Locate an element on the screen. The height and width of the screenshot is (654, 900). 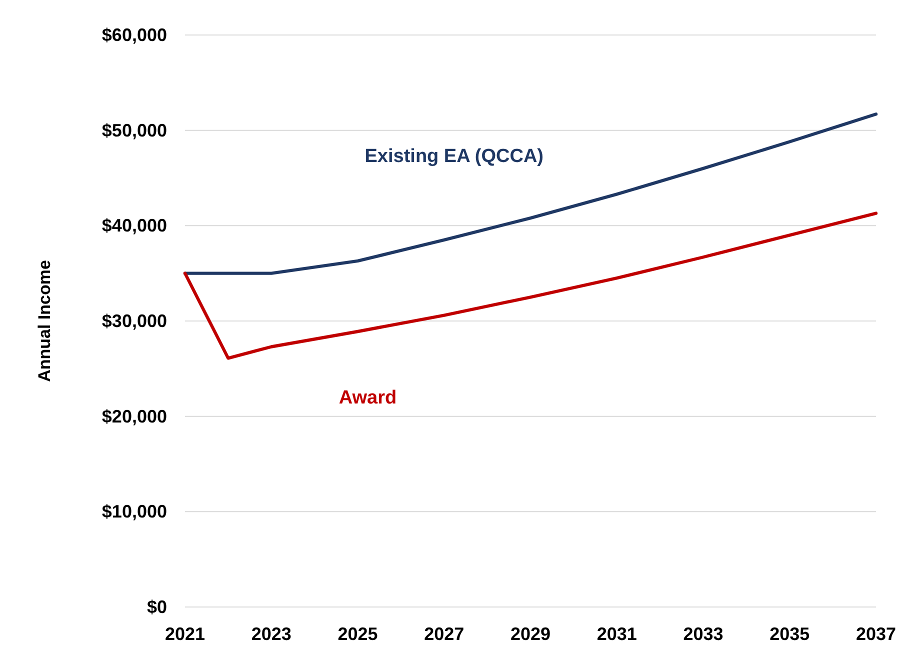
x-tick-label: 2033 is located at coordinates (703, 634).